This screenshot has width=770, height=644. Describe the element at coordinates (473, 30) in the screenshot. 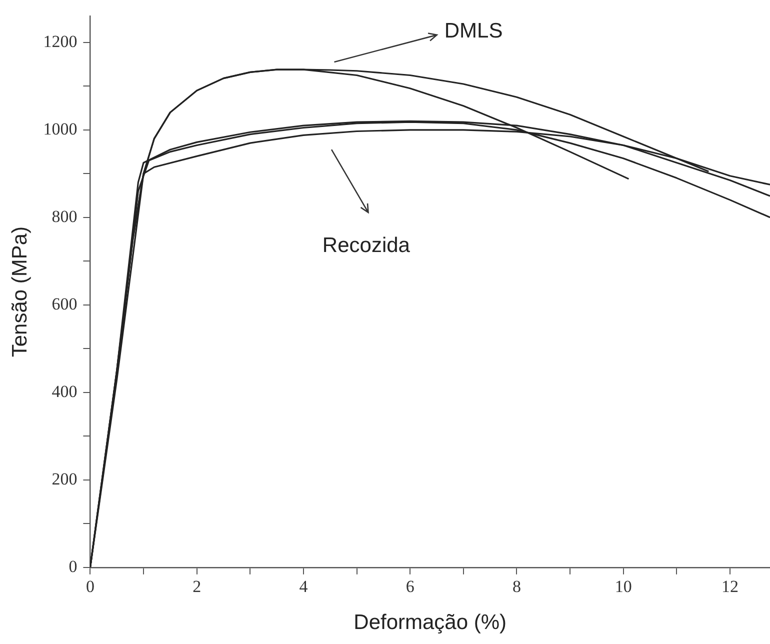

I see `annotation: DMLS` at that location.